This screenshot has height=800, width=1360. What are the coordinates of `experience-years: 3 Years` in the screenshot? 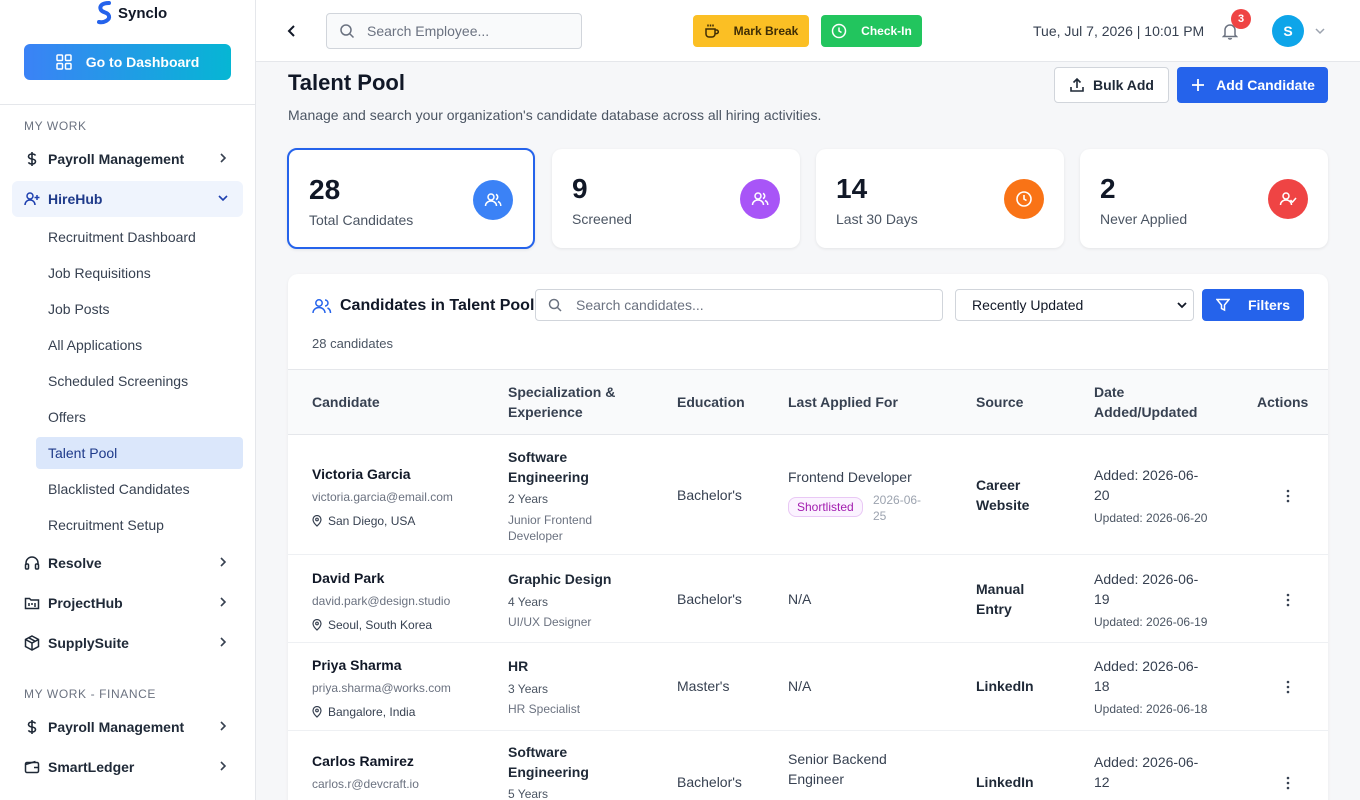 It's located at (528, 689).